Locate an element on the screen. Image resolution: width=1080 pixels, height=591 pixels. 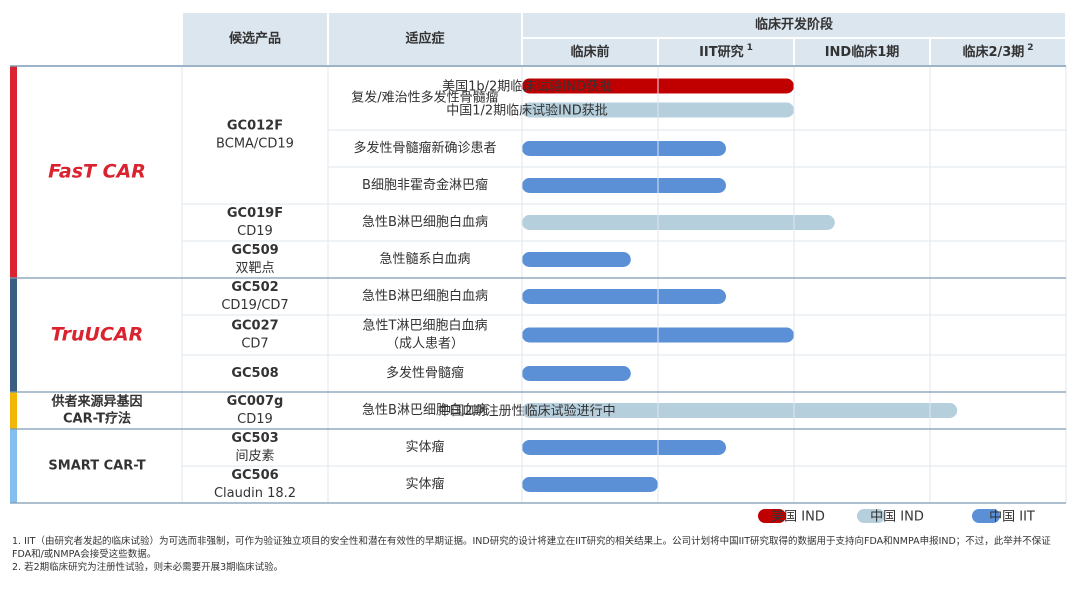
product-name: GC502 is located at coordinates (254, 287).